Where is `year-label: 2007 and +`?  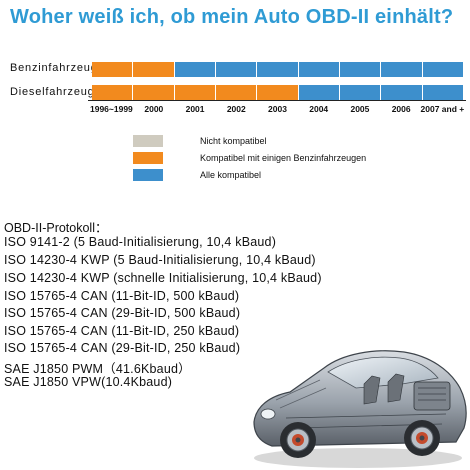 year-label: 2007 and + is located at coordinates (442, 109).